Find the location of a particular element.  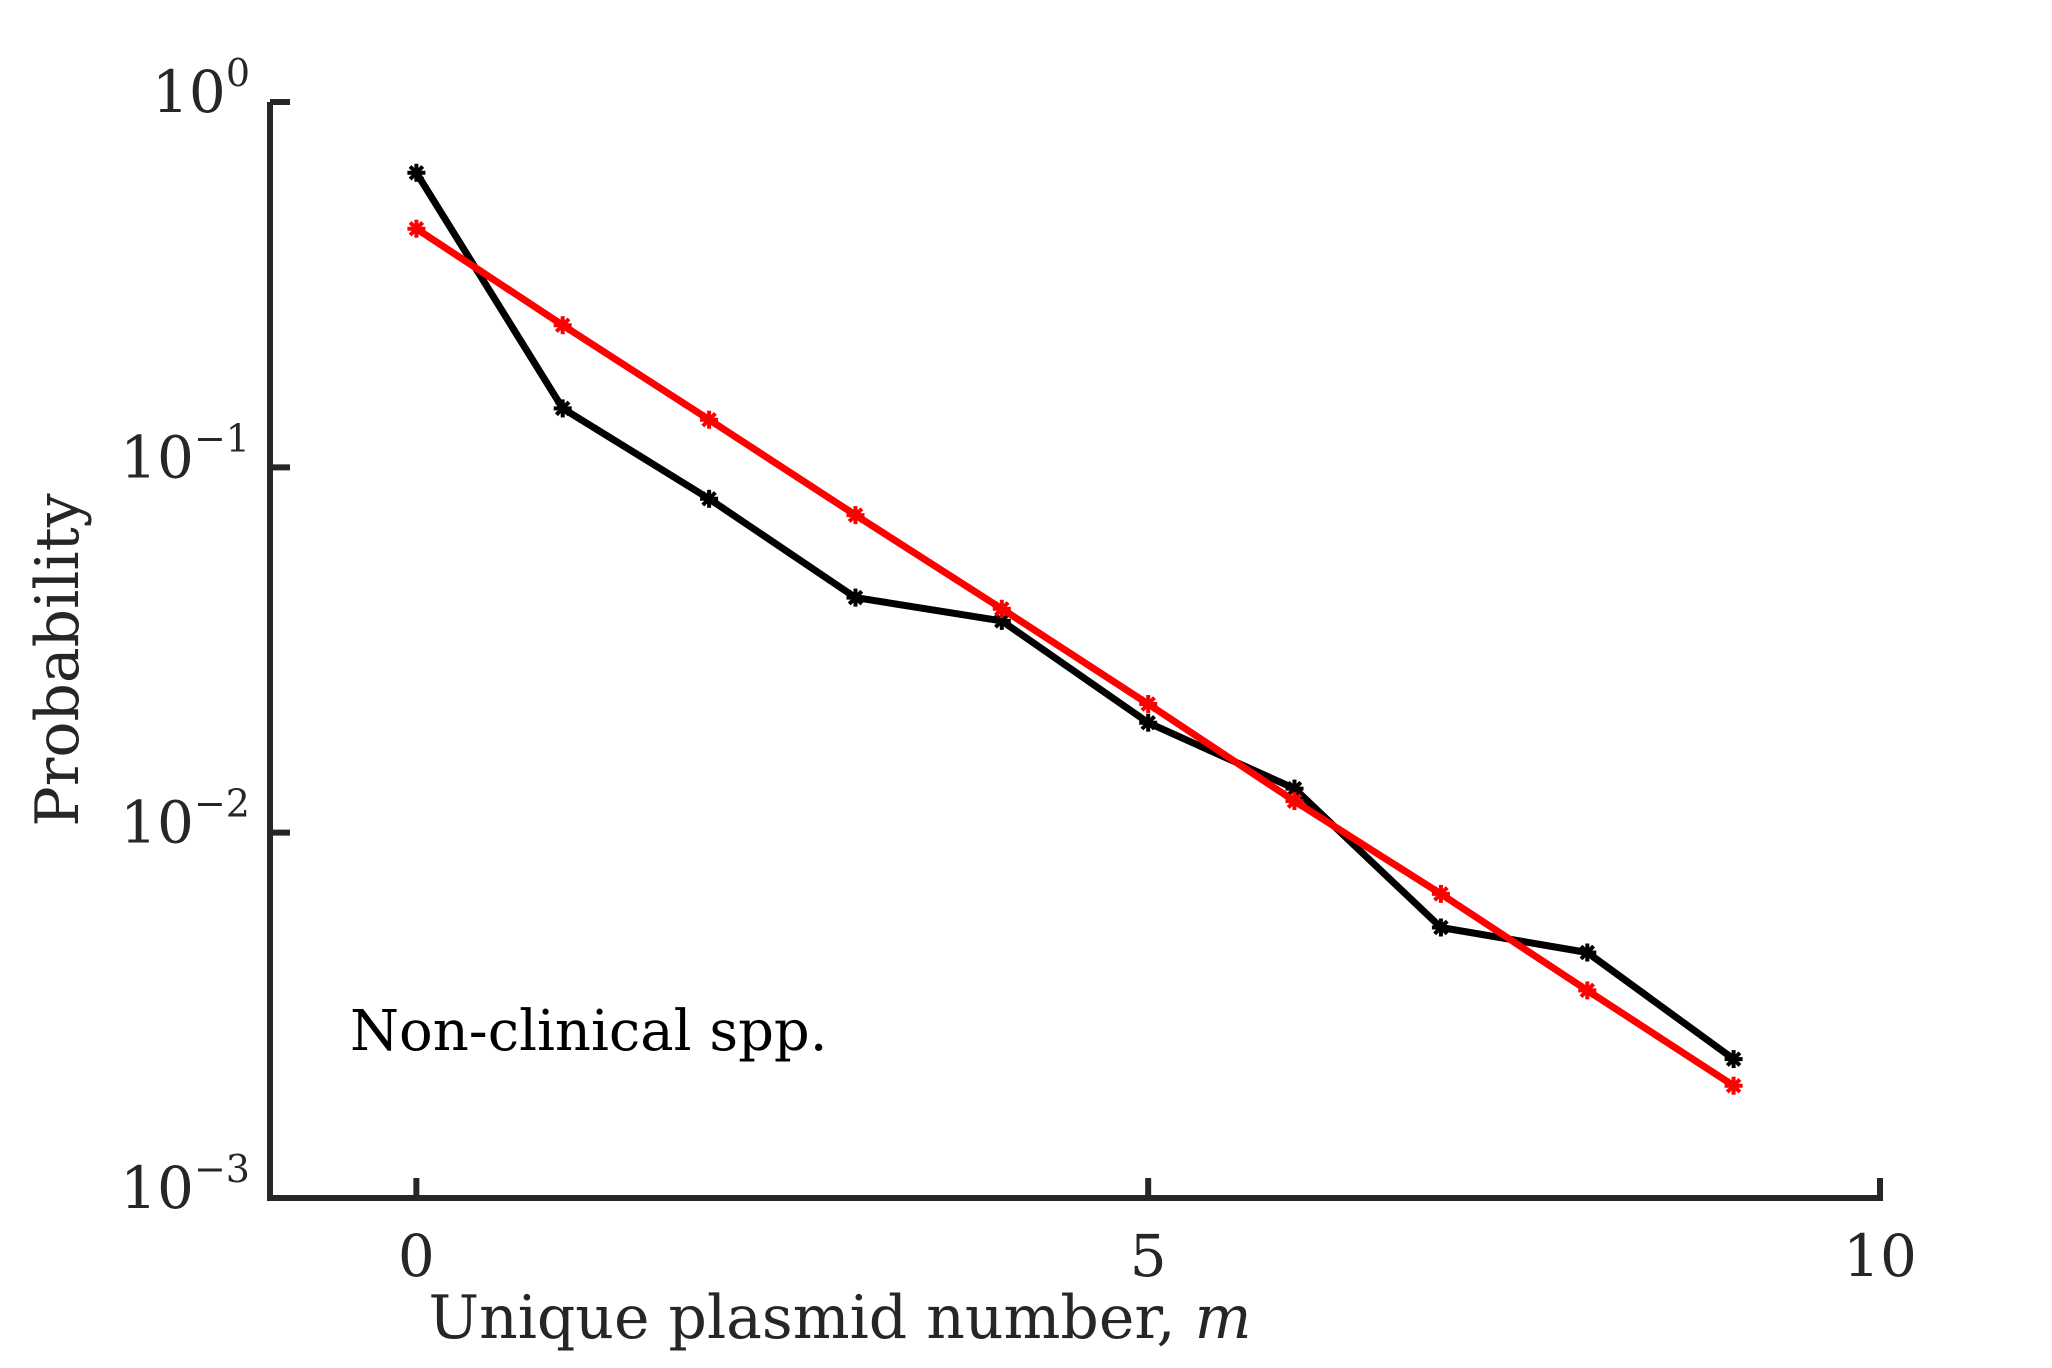

y-tick-label-exponent: 0 is located at coordinates (238, 73).